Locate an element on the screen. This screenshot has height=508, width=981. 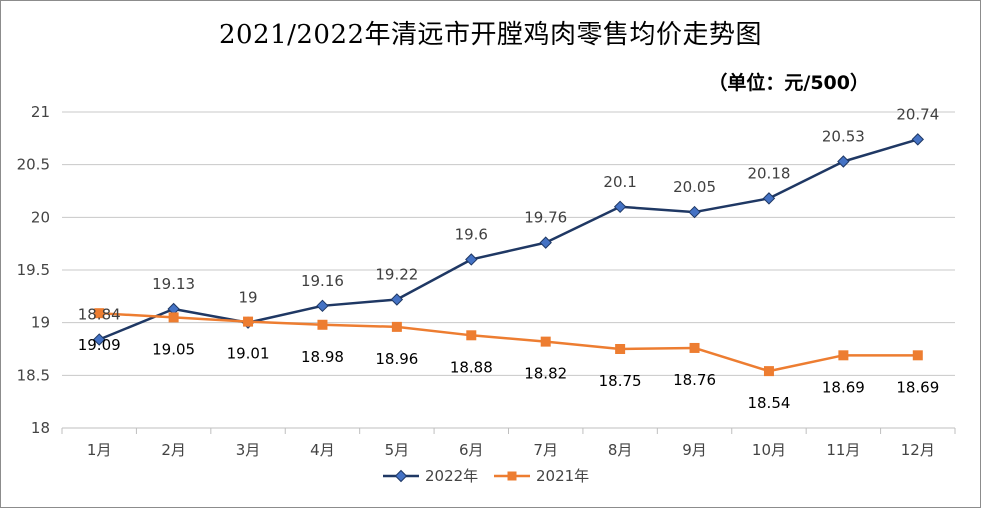
x-tick-label: 12月 is located at coordinates (918, 450).